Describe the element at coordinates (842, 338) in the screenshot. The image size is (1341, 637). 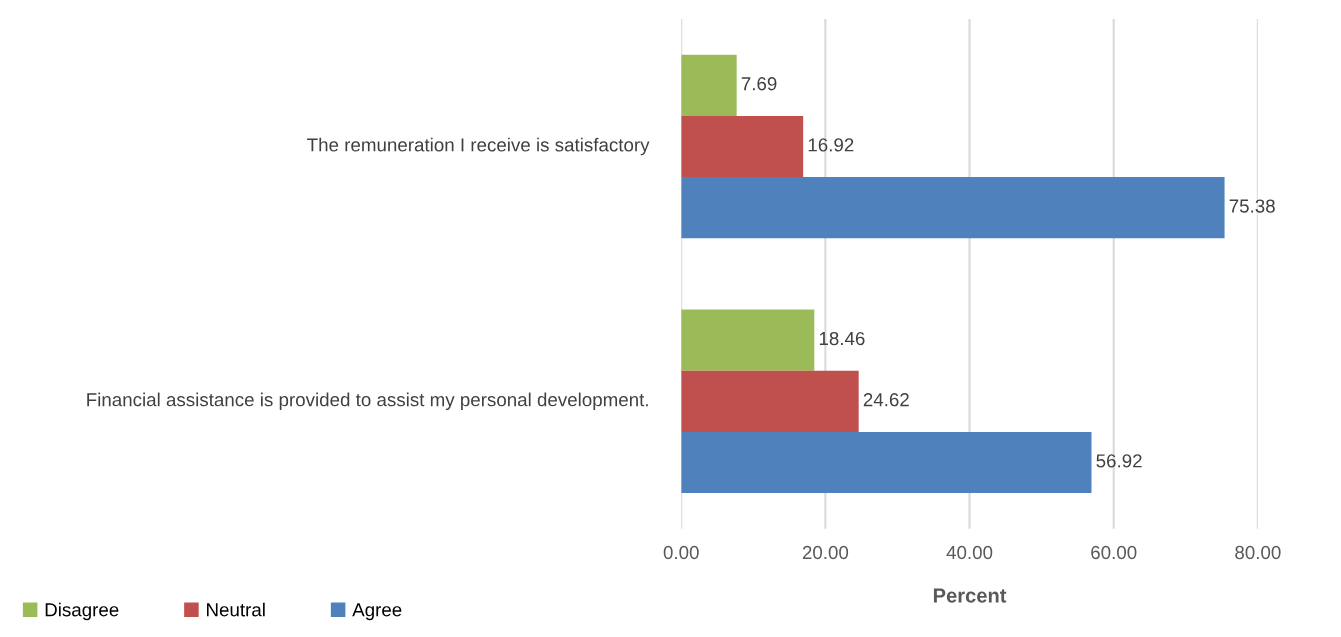
I see `data-label: 18.46` at that location.